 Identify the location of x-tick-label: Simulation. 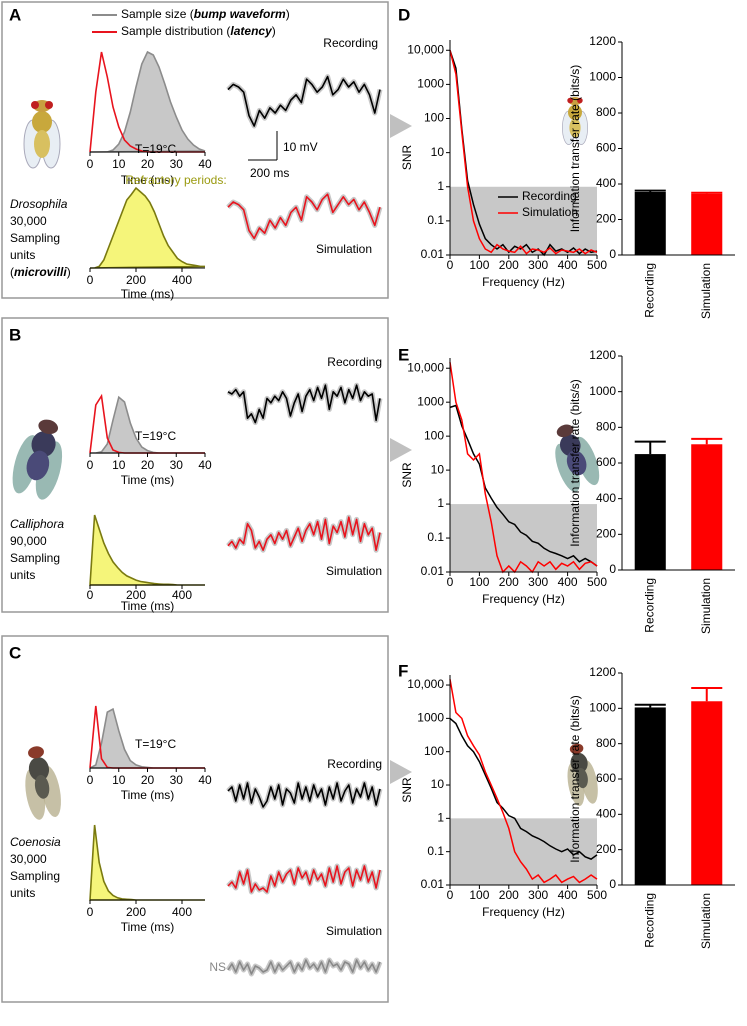
(706, 291).